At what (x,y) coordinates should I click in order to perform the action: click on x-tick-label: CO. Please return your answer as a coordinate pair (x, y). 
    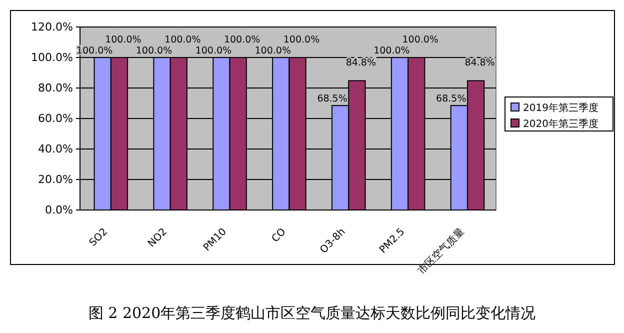
    Looking at the image, I should click on (279, 235).